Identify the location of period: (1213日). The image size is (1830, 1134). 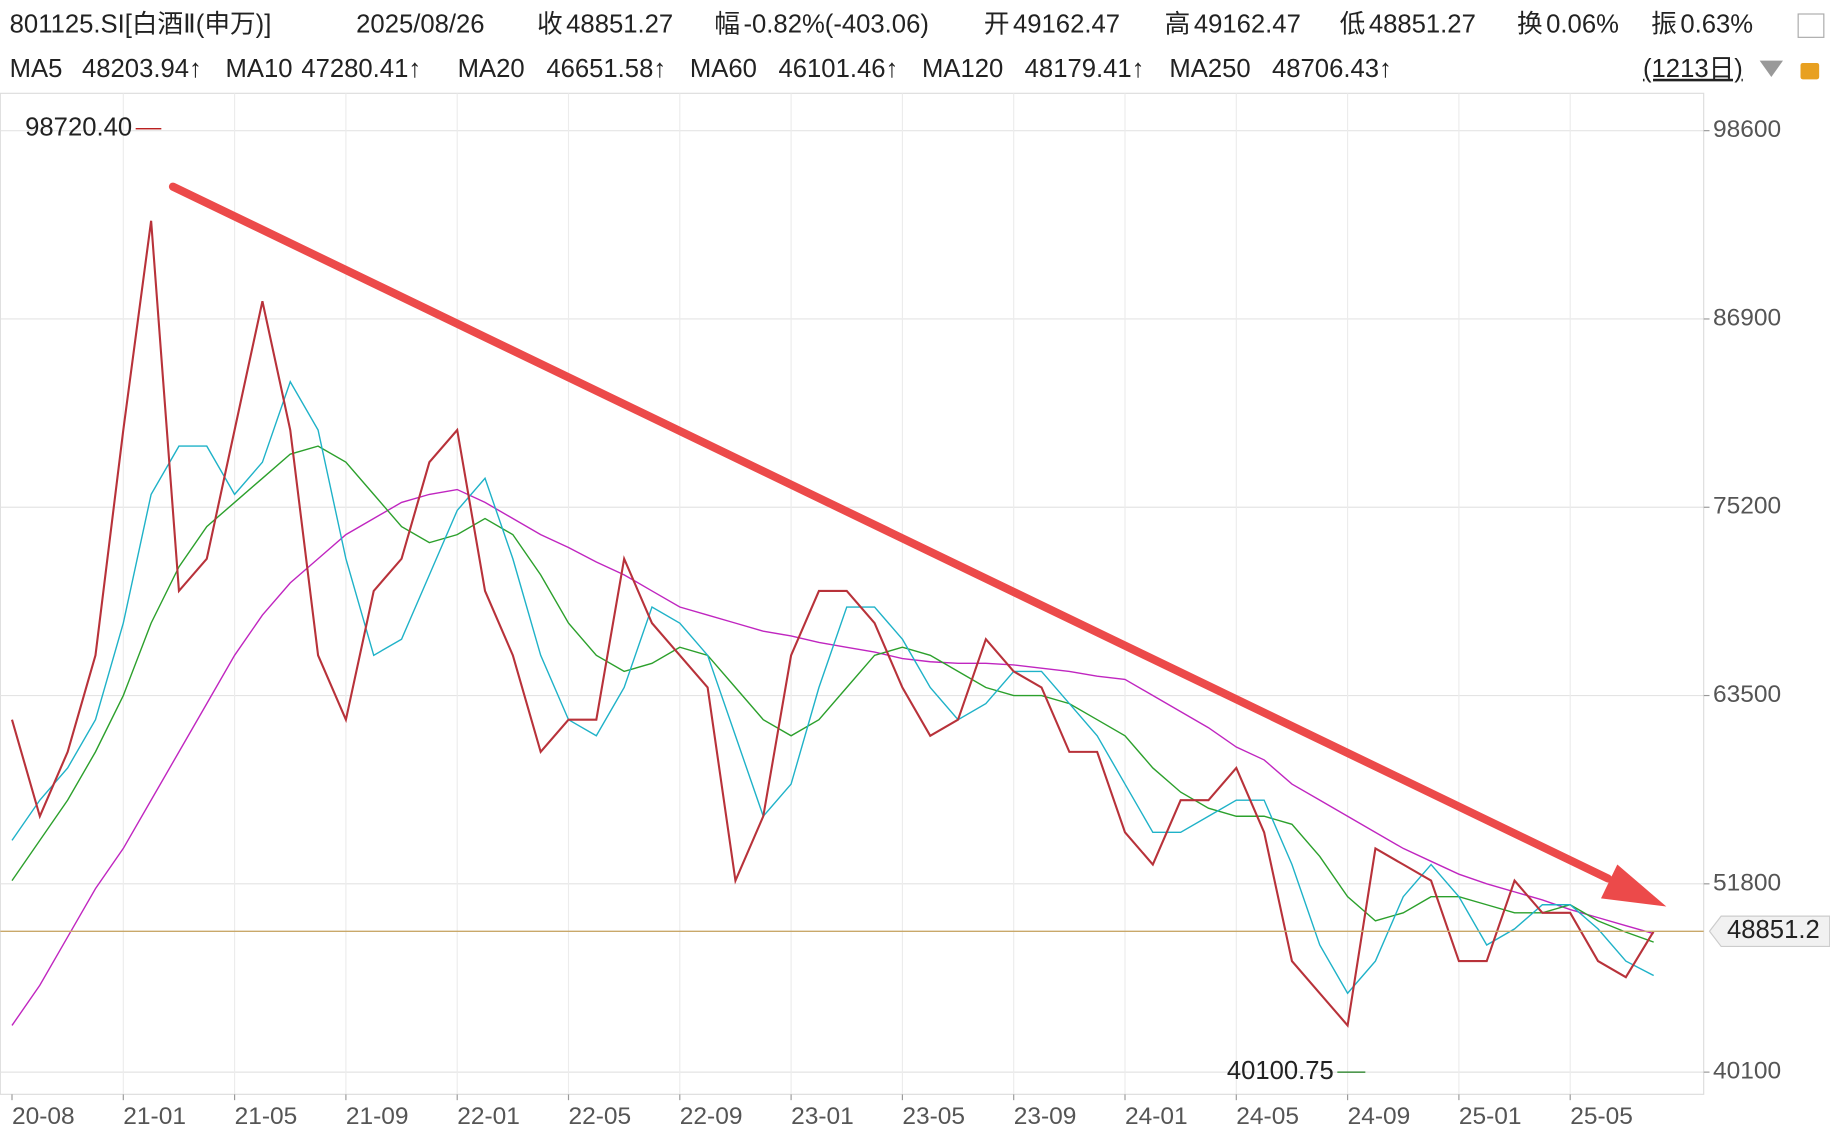
(1693, 69).